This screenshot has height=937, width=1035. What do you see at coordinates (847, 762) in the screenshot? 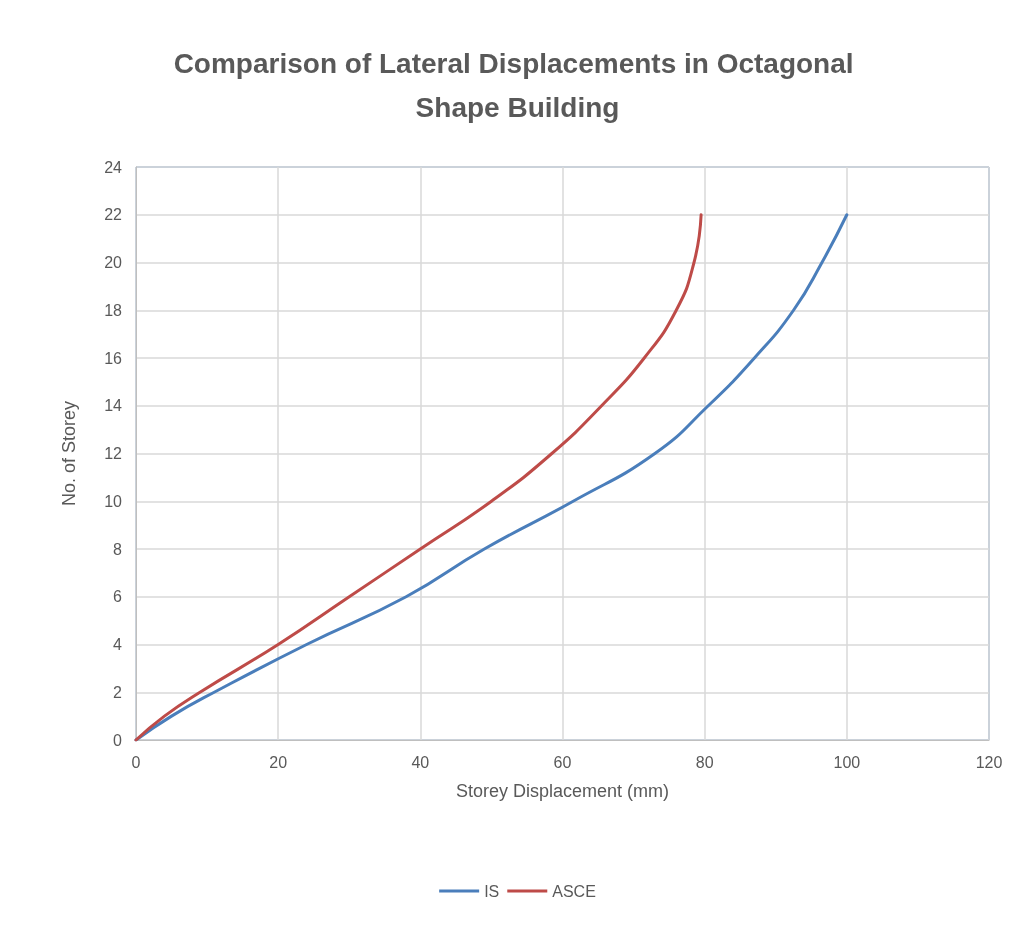
I see `x-tick-label: 100` at bounding box center [847, 762].